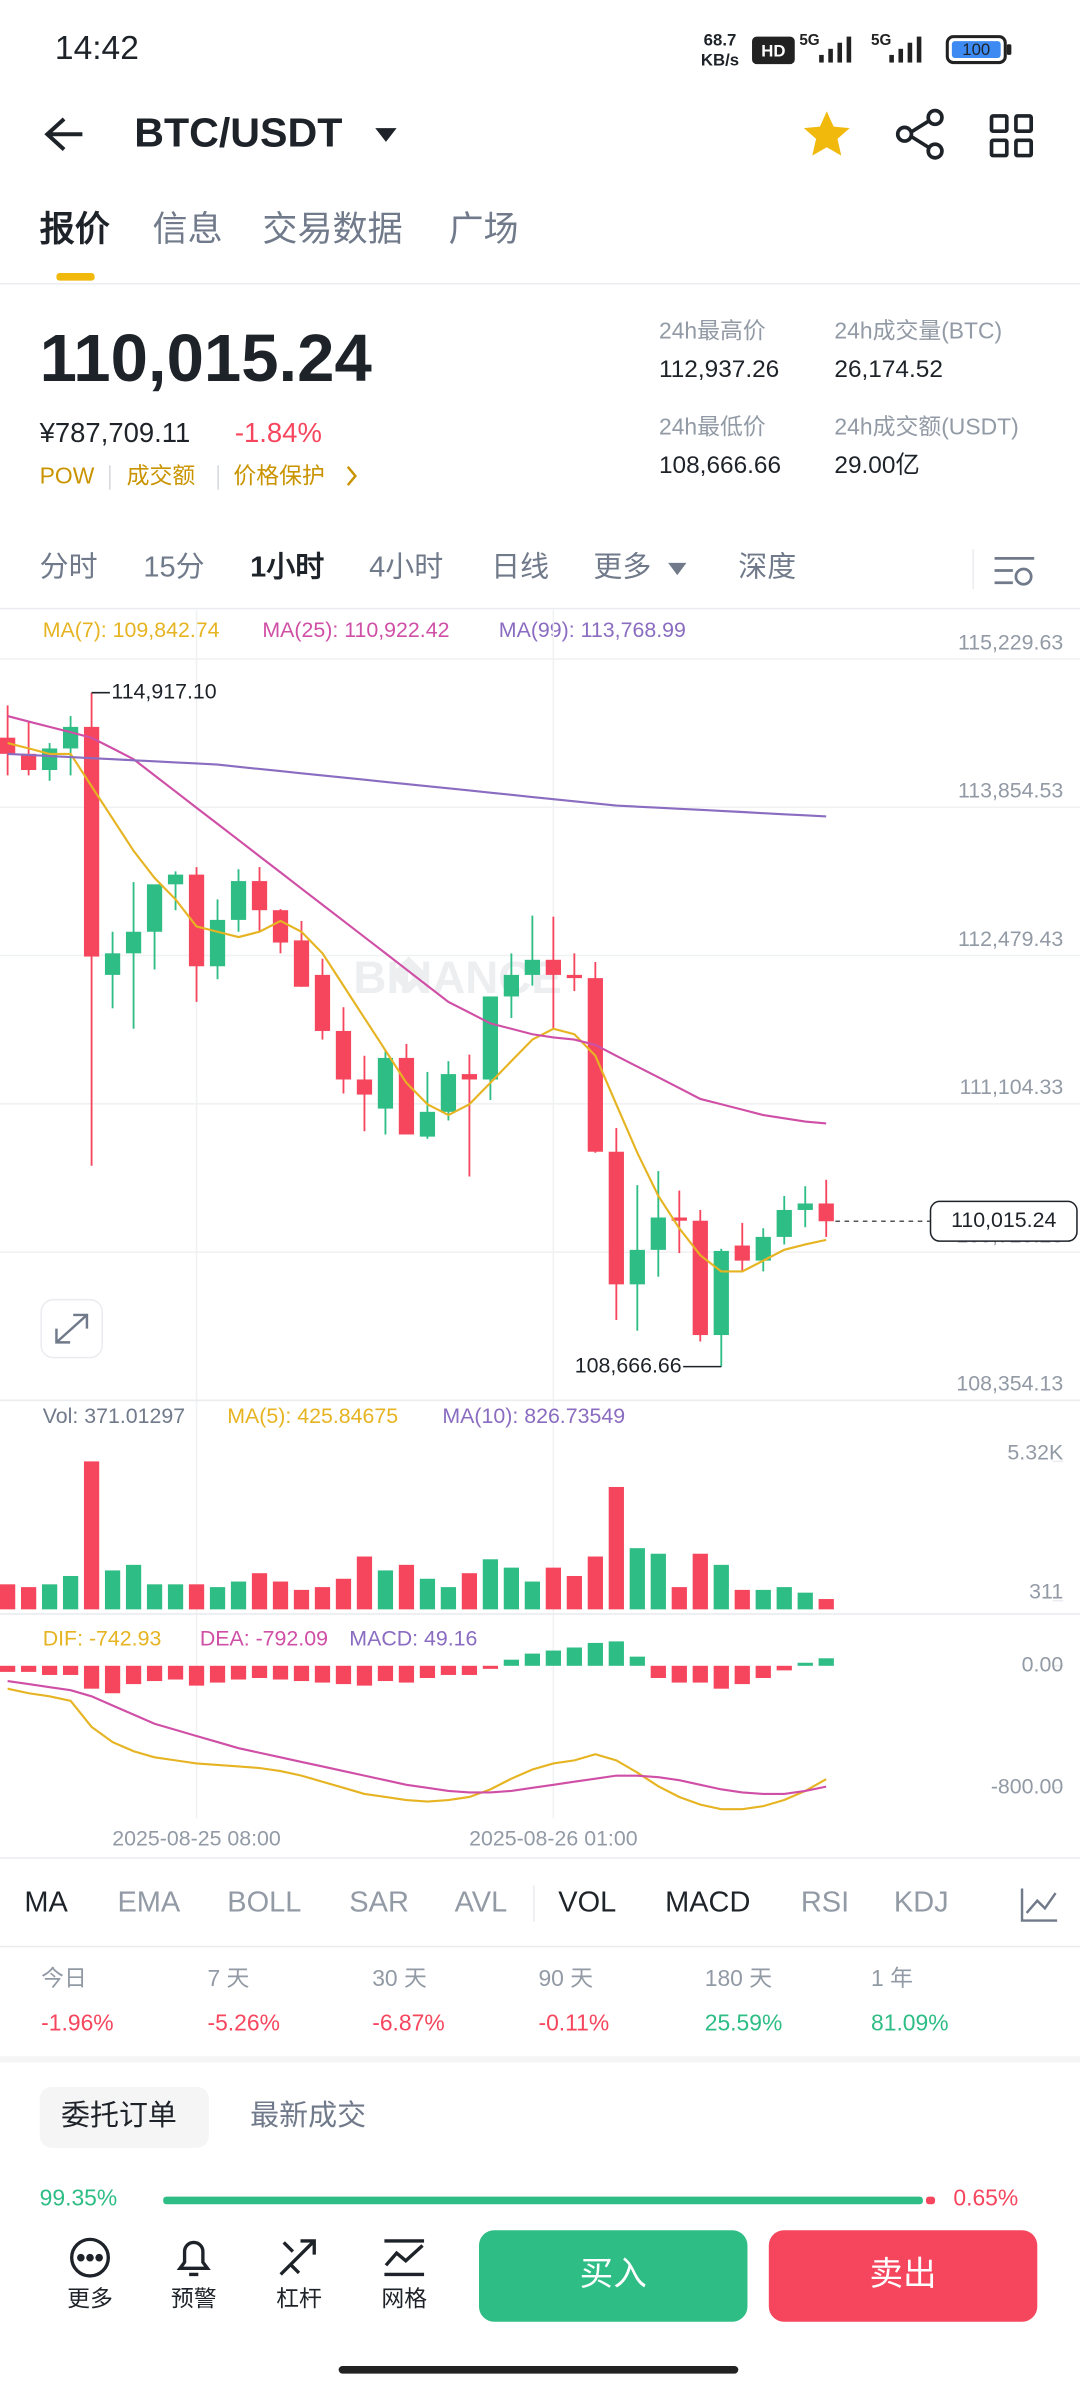  Describe the element at coordinates (739, 1978) in the screenshot. I see `period-label: 180 天` at that location.